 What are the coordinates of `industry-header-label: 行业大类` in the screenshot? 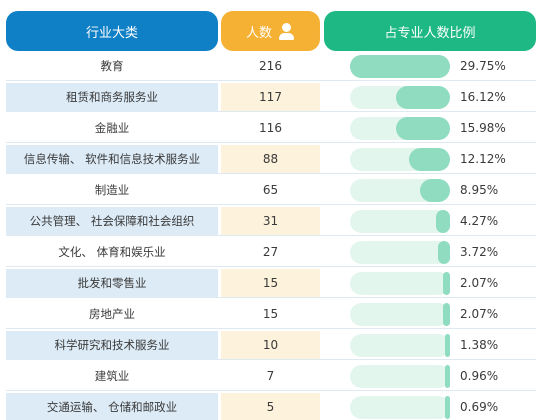 It's located at (111, 33).